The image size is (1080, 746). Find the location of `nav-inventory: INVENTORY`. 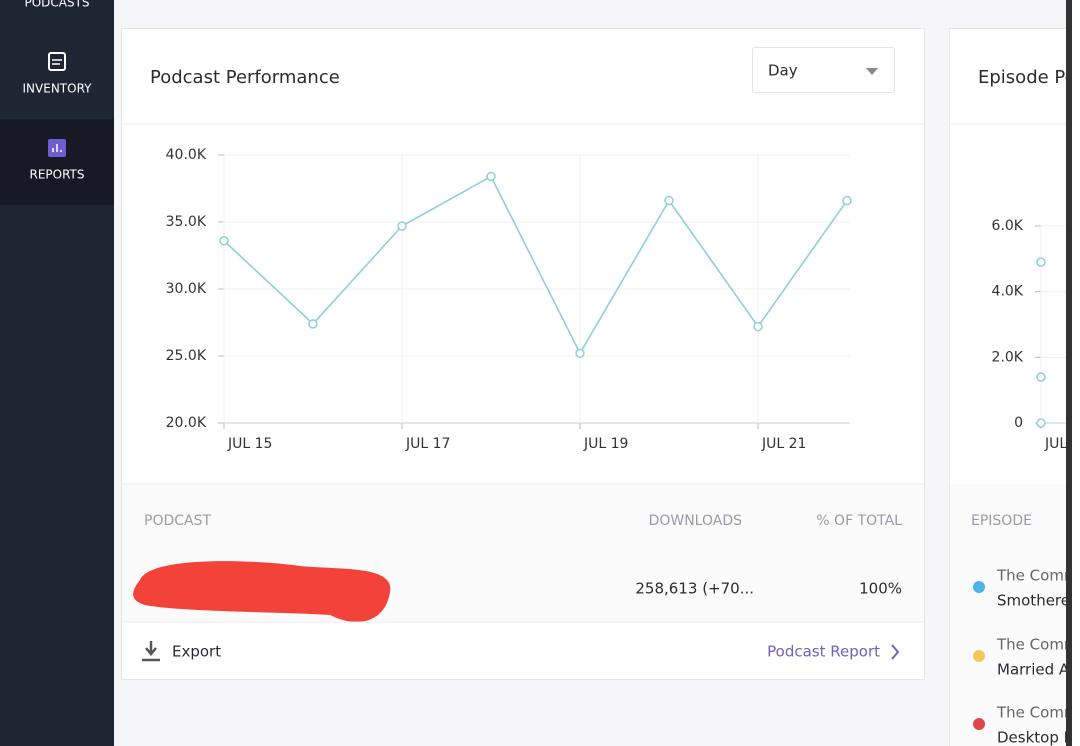

nav-inventory: INVENTORY is located at coordinates (58, 89).